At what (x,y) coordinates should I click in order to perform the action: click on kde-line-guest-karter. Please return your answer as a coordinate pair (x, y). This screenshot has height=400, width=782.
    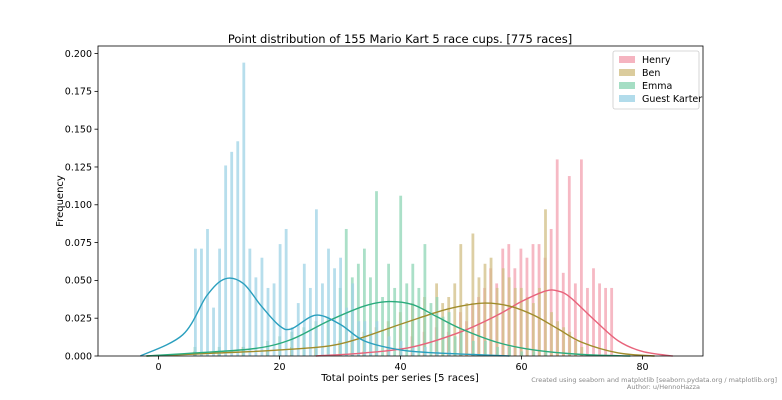
    Looking at the image, I should click on (325, 317).